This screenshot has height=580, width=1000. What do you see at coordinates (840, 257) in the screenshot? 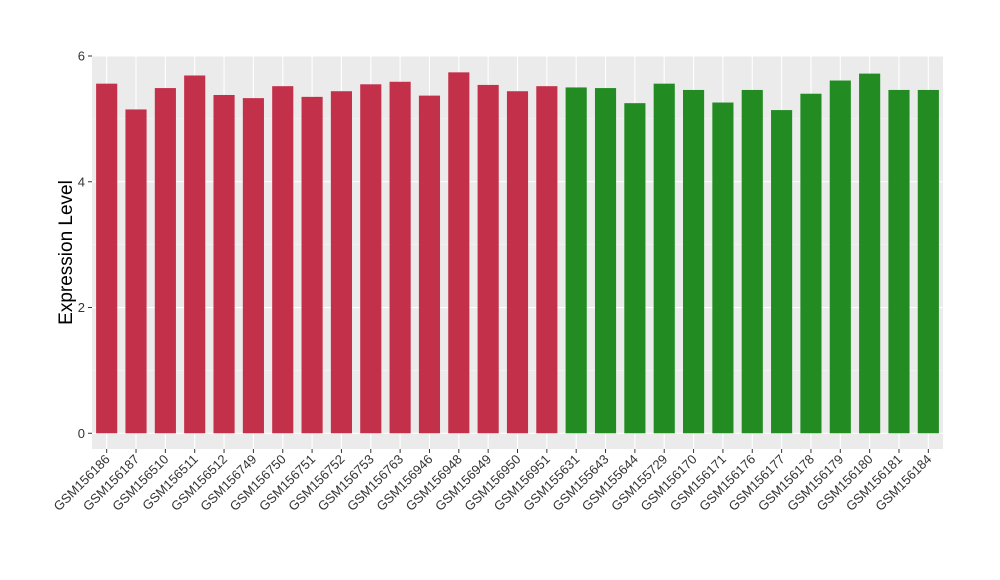
I see `bar-GSM156179` at bounding box center [840, 257].